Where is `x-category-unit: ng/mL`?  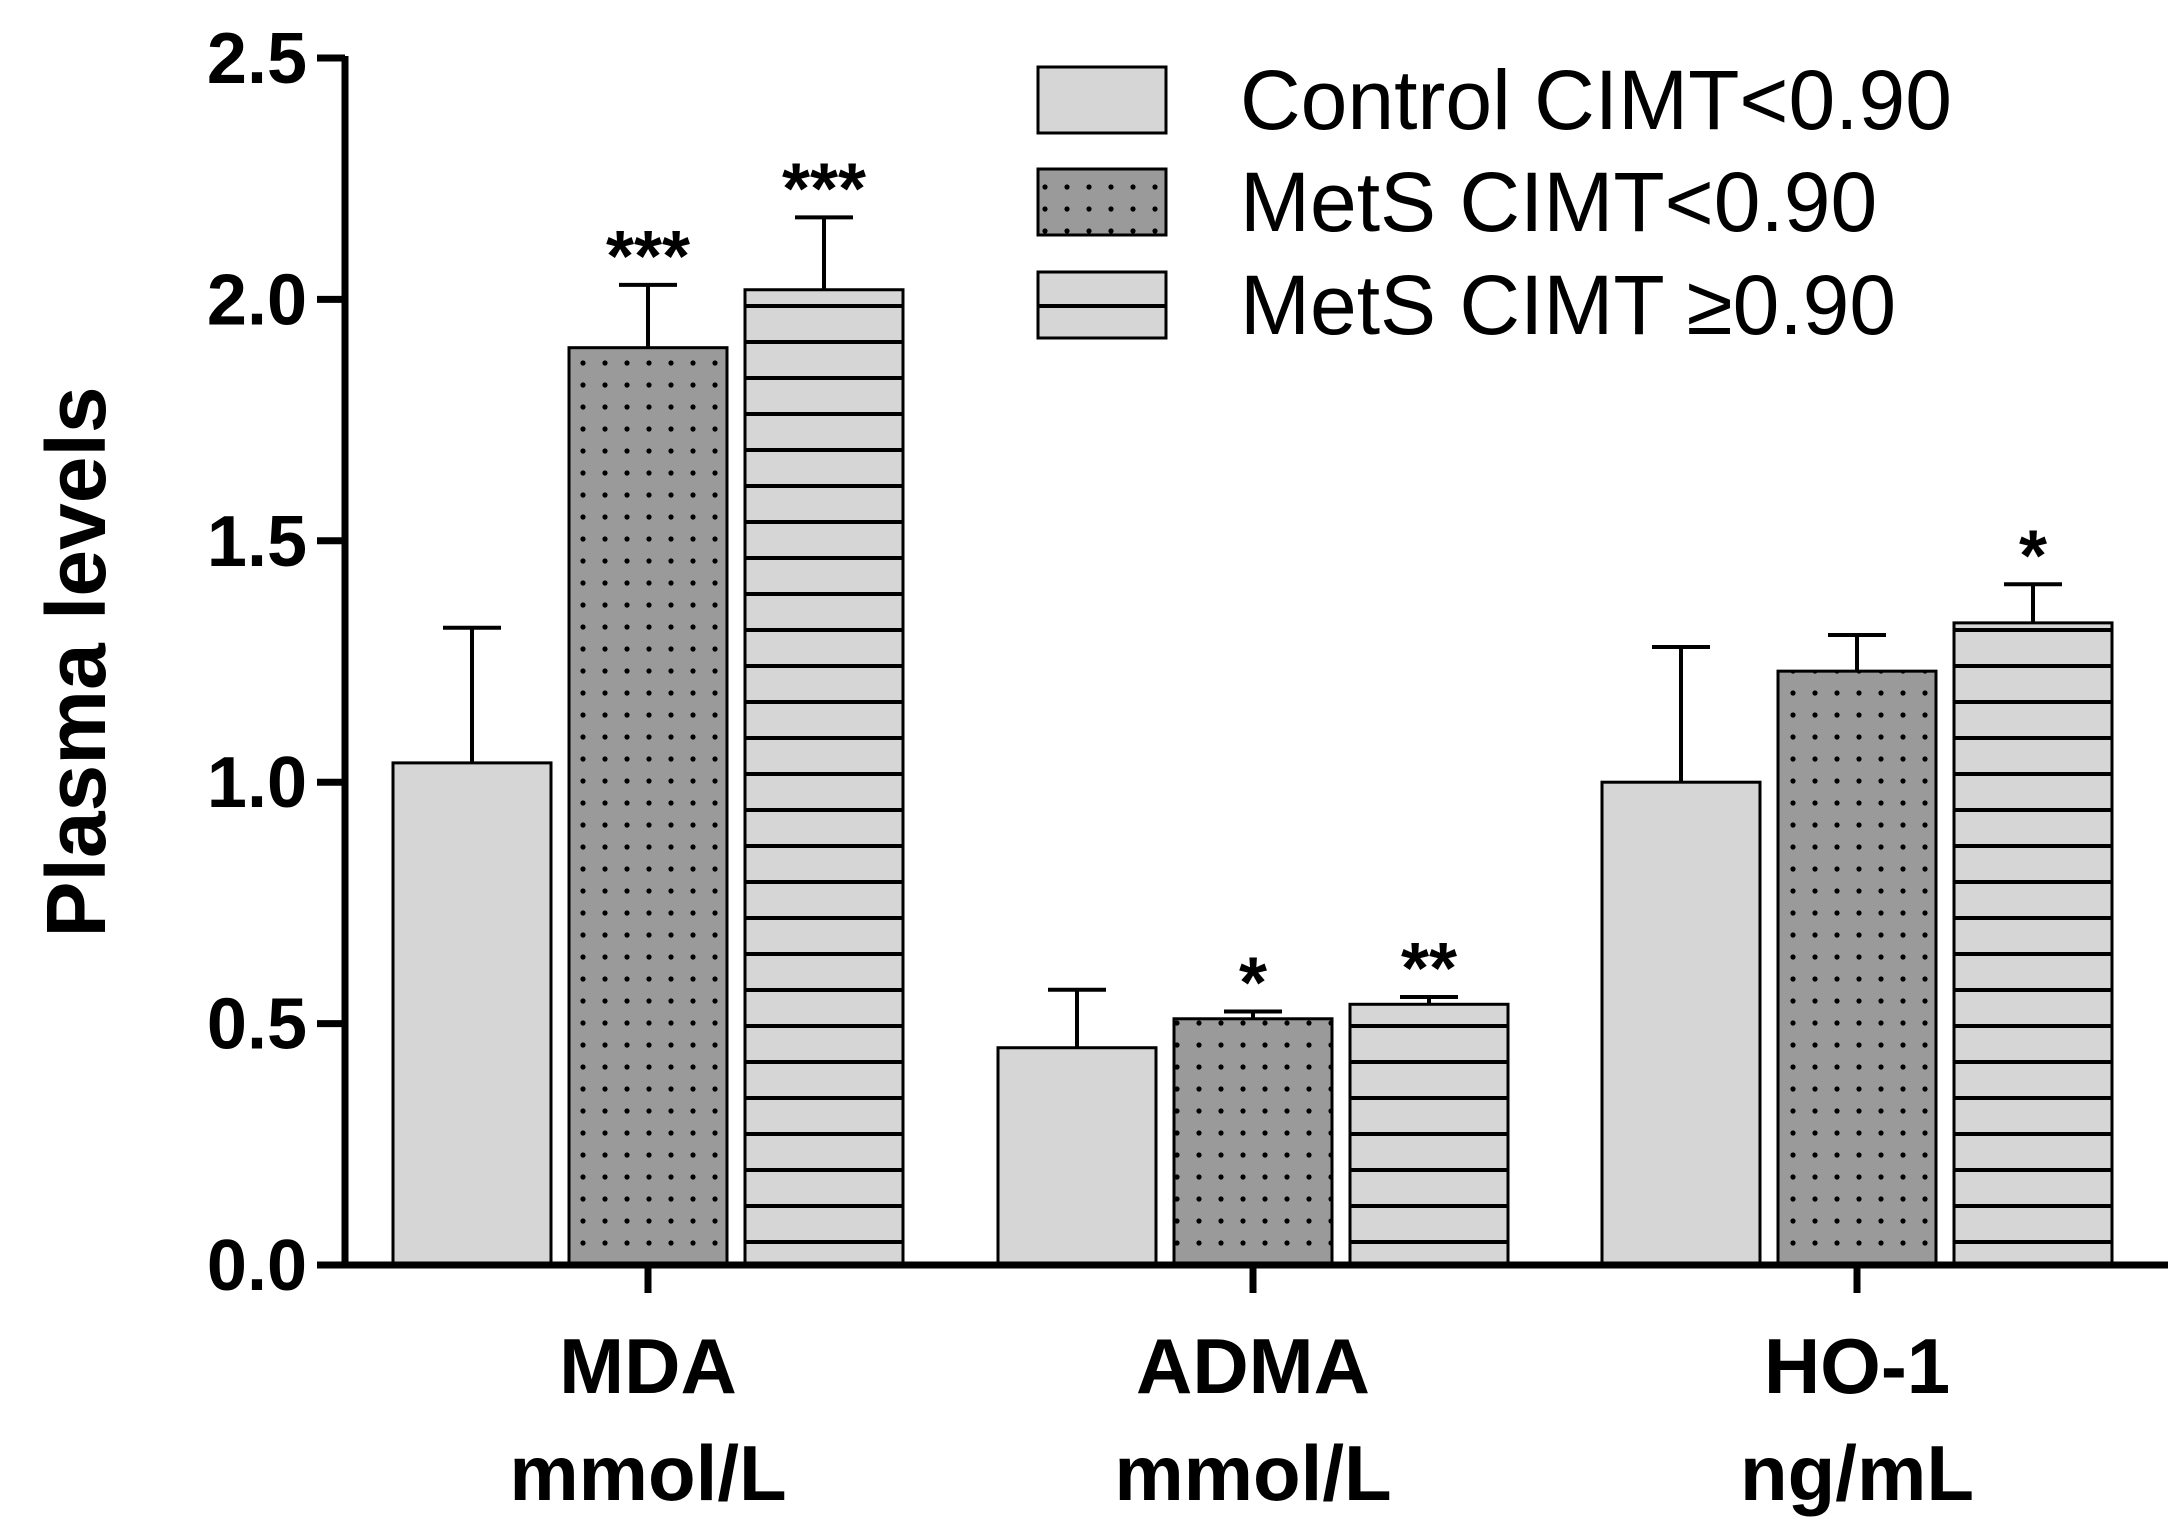 x-category-unit: ng/mL is located at coordinates (1857, 1473).